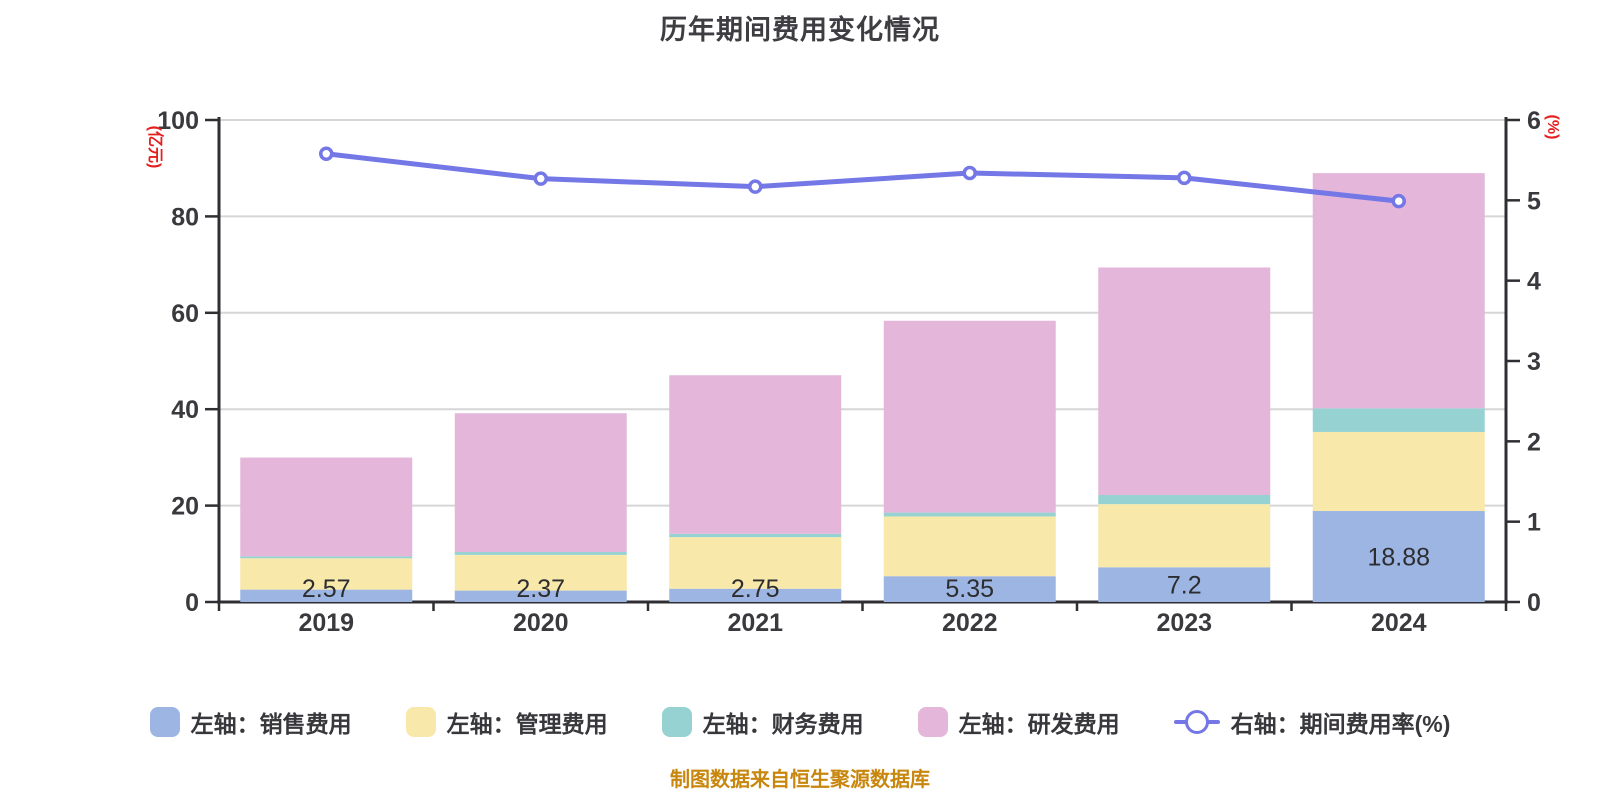 This screenshot has width=1600, height=800. I want to click on bar-segment-sales-2020, so click(540, 596).